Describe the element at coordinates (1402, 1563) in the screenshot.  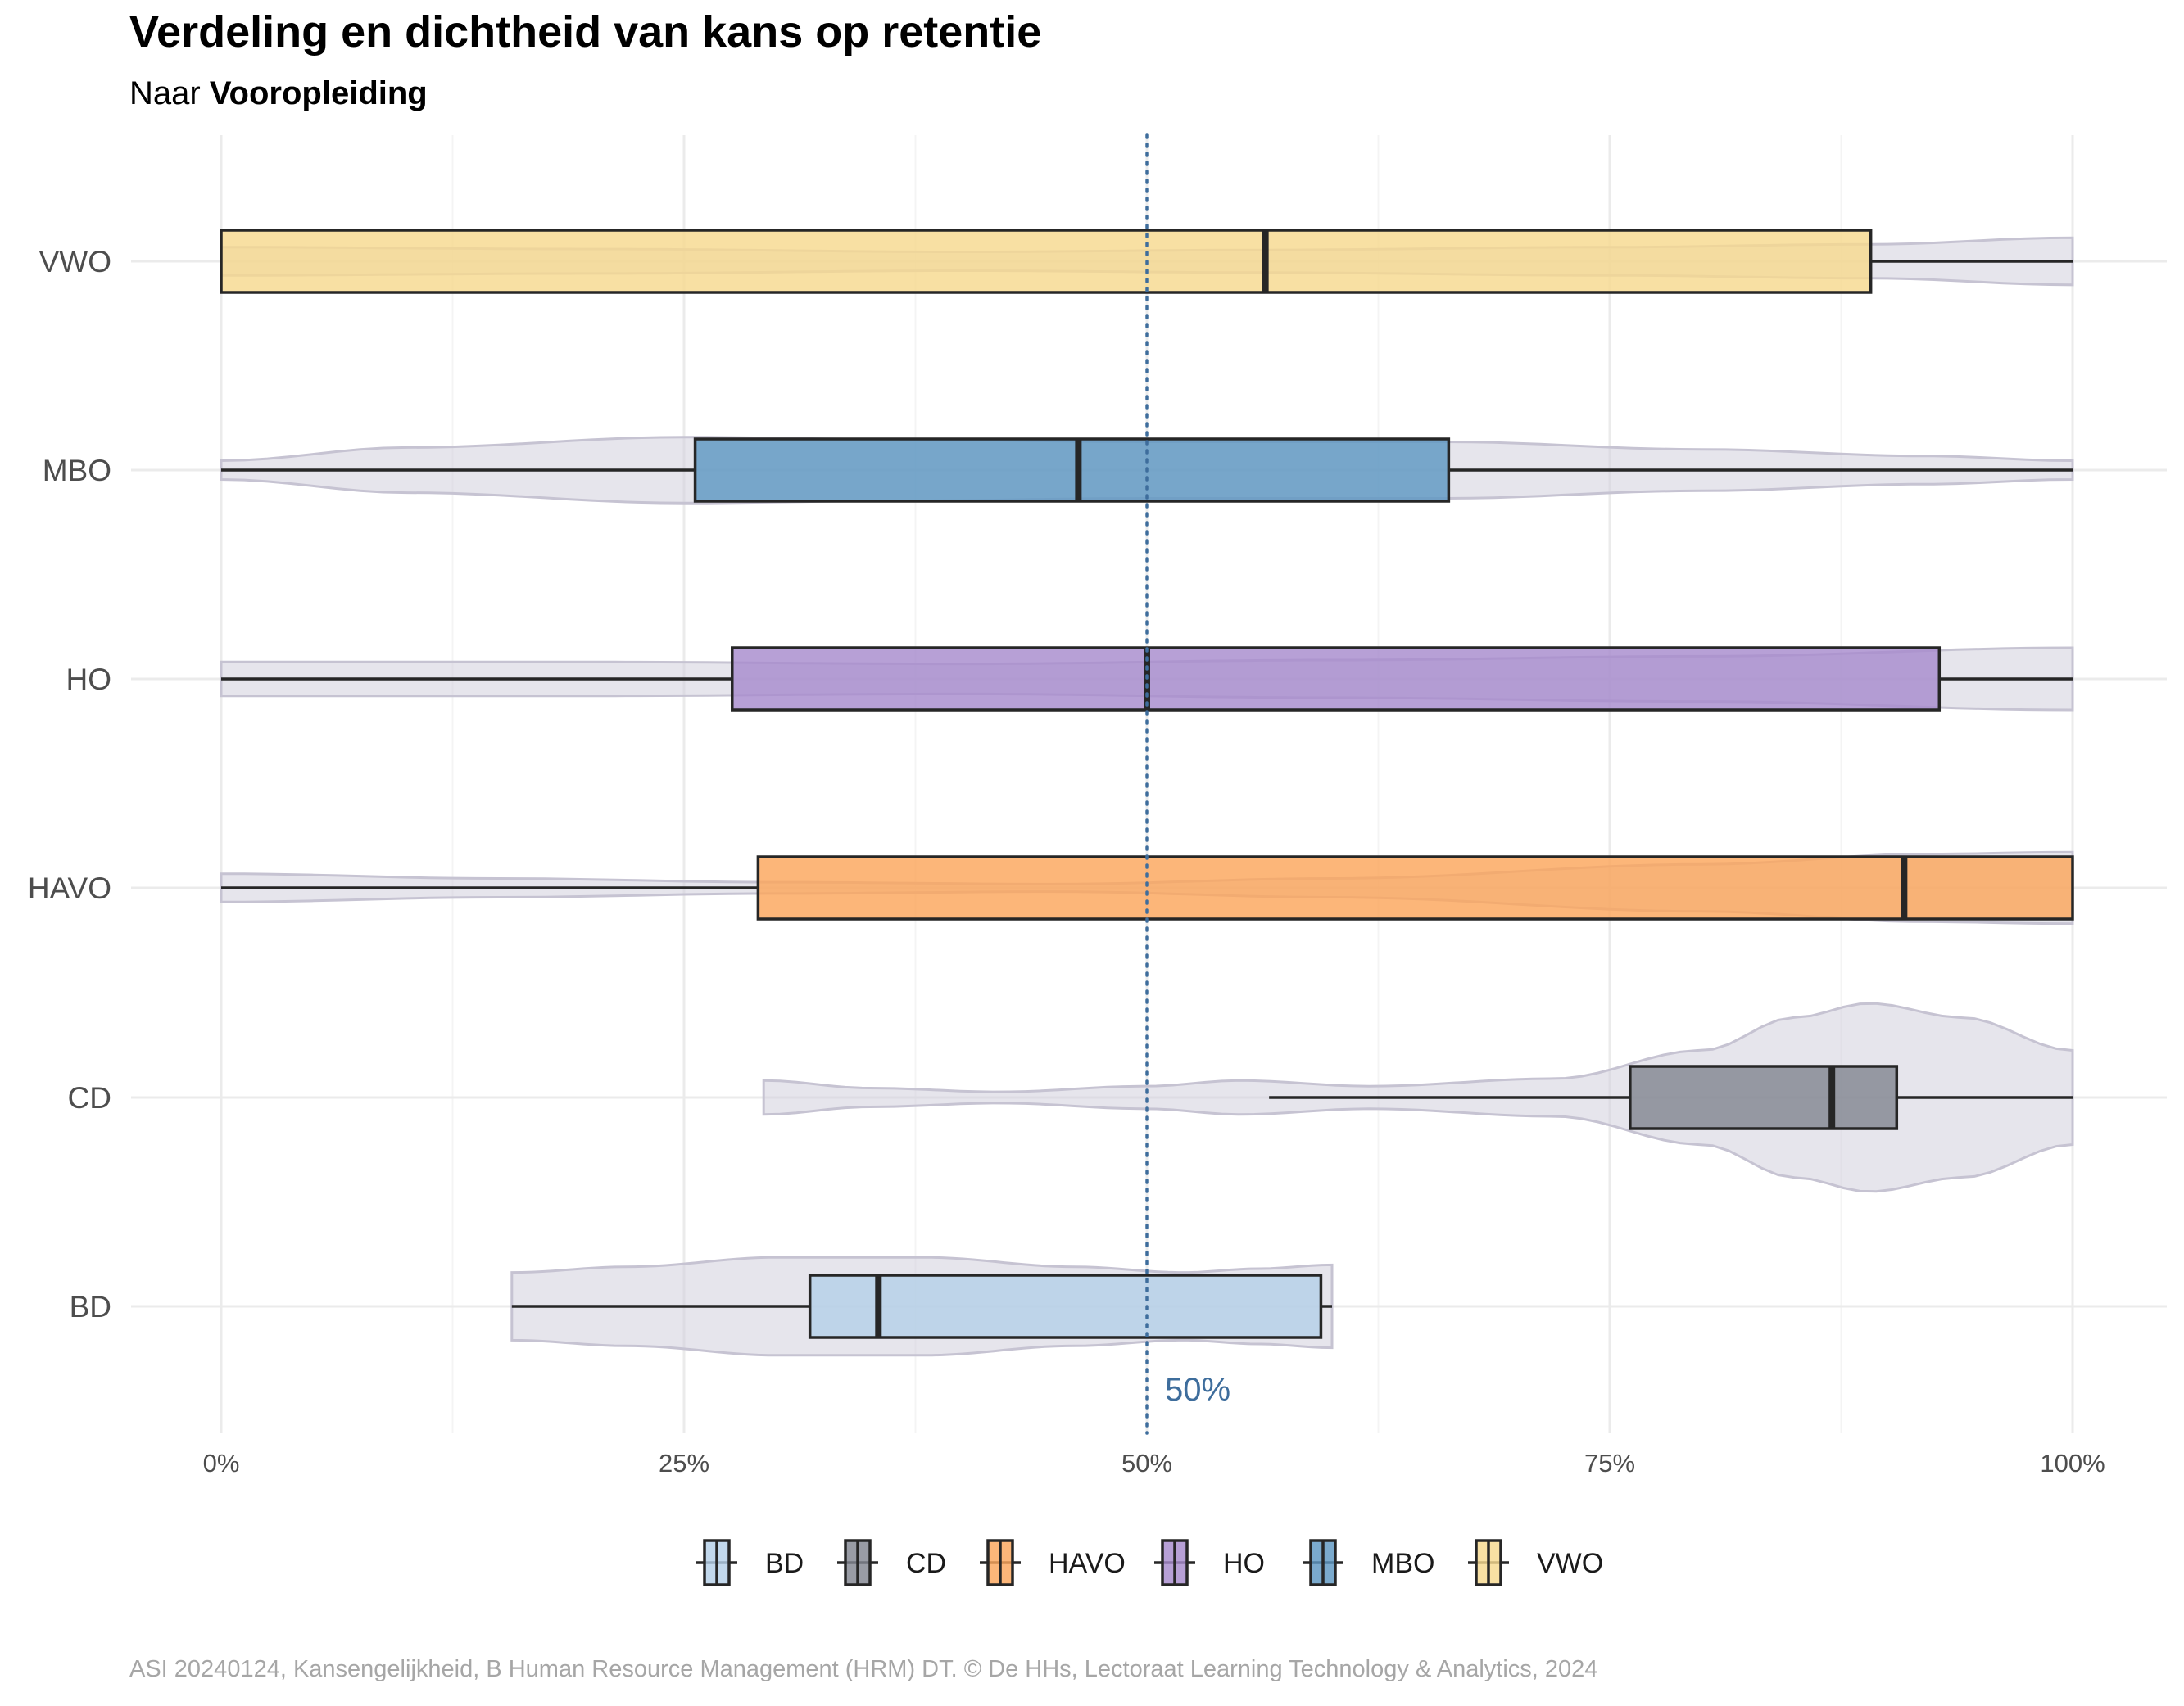
I see `legend-label: MBO` at that location.